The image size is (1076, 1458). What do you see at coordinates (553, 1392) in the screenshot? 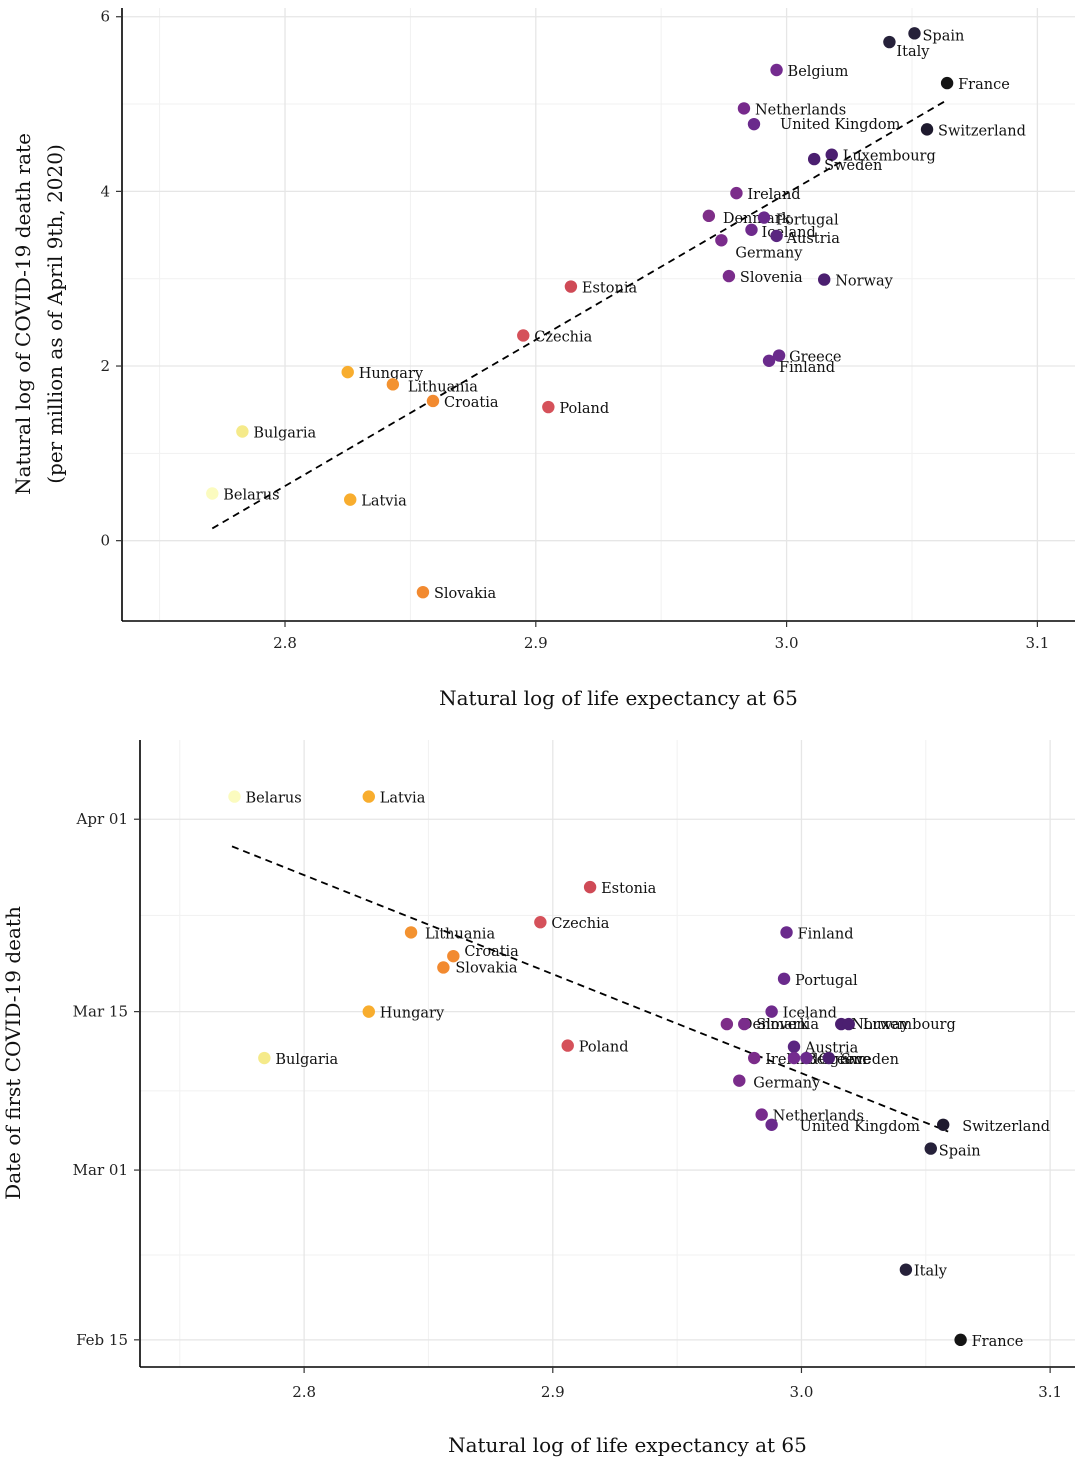
I see `x-tick-label: 2.9` at bounding box center [553, 1392].